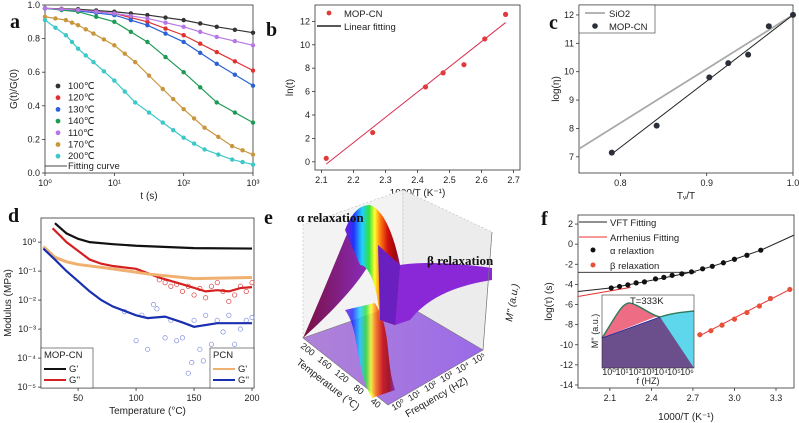 Image resolution: width=799 pixels, height=423 pixels. What do you see at coordinates (647, 301) in the screenshot?
I see `inset-title: T=333K` at bounding box center [647, 301].